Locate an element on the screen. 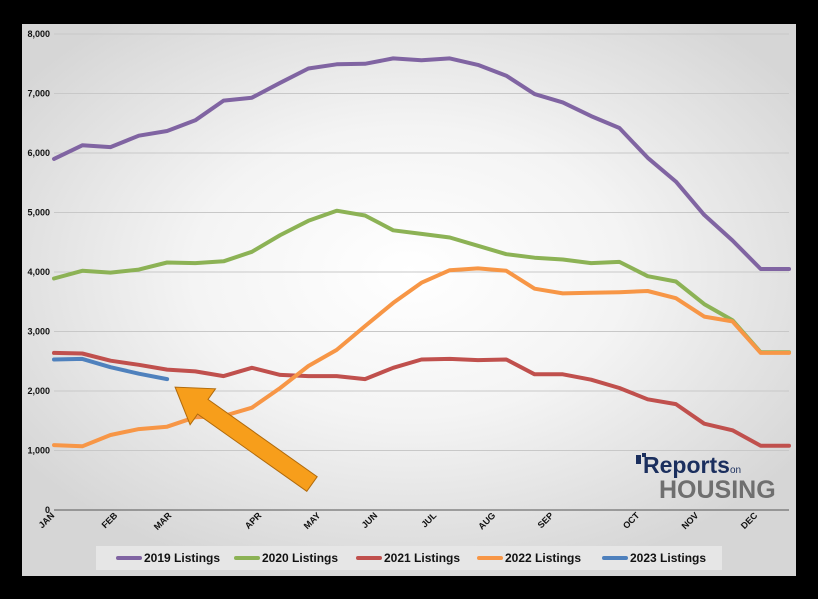 Image resolution: width=818 pixels, height=599 pixels. legend-label: 2021 Listings is located at coordinates (422, 558).